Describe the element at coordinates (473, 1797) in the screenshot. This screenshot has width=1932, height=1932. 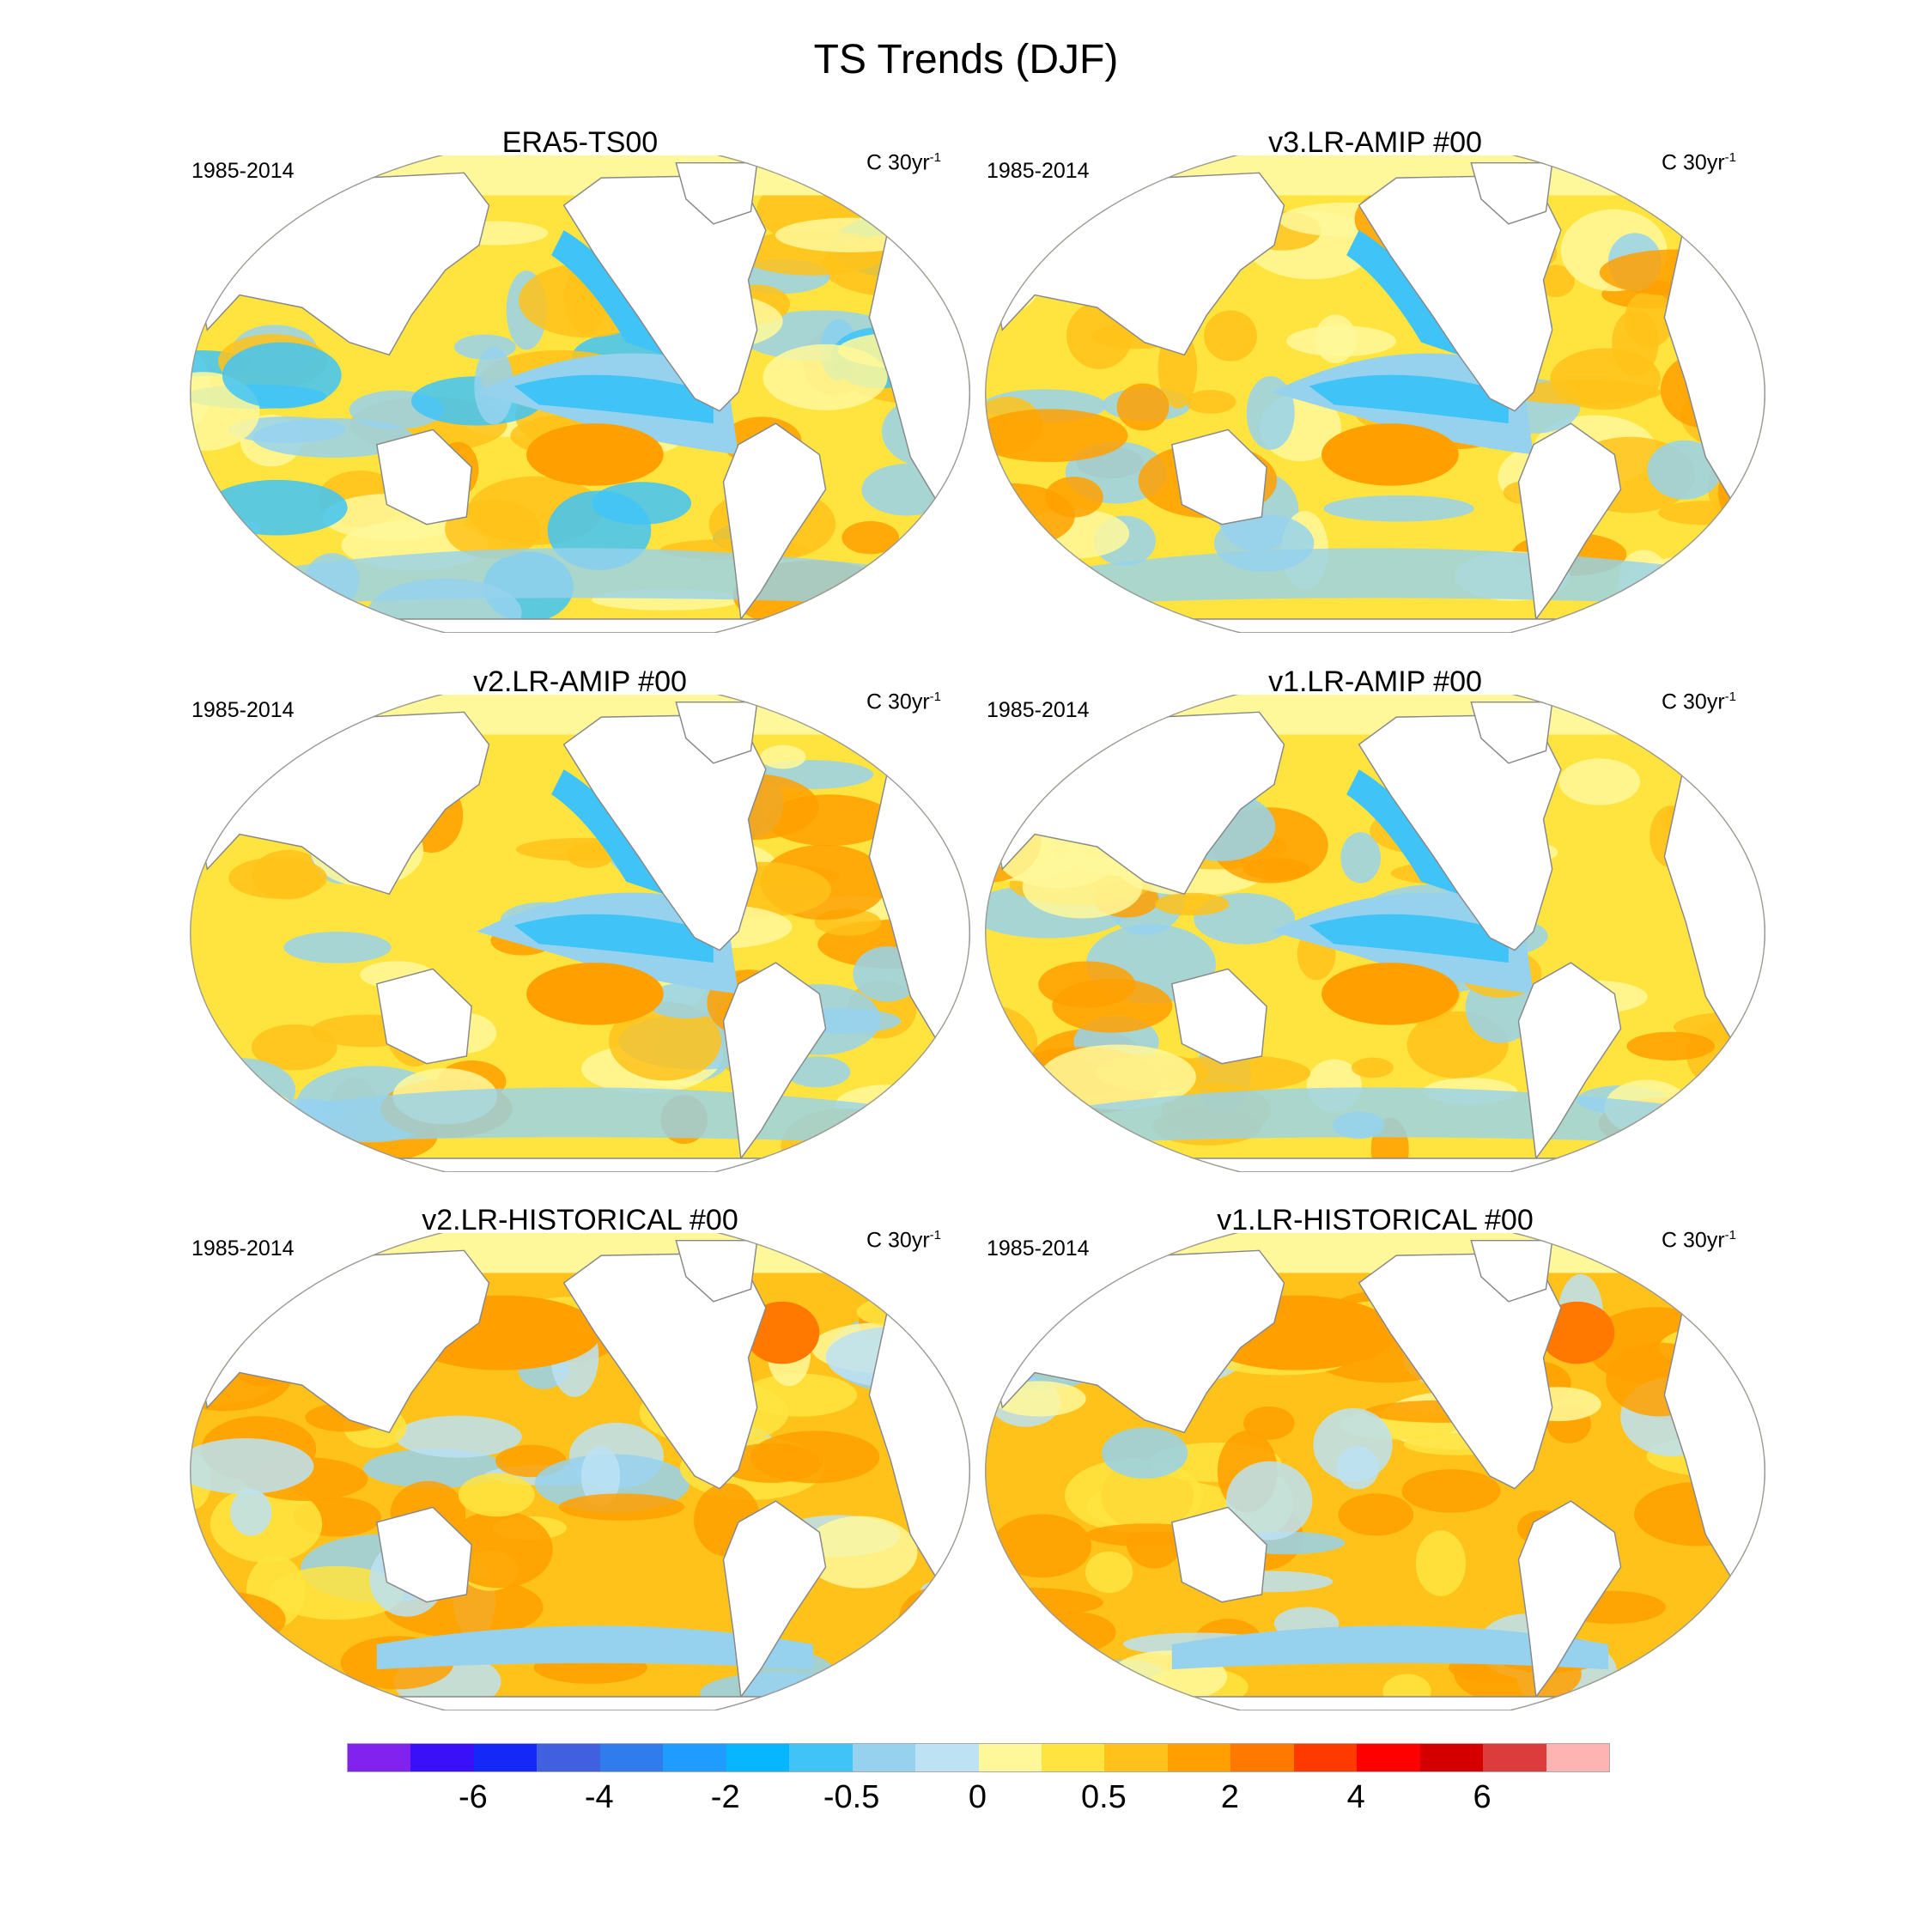
I see `colorbar-tick-label: -6` at that location.